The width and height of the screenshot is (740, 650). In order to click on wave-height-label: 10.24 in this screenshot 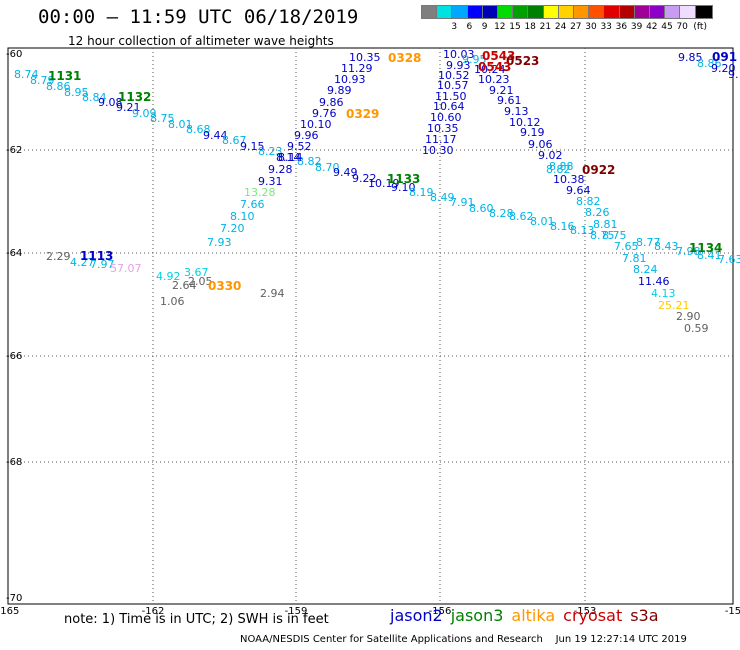, I will do `click(490, 69)`.